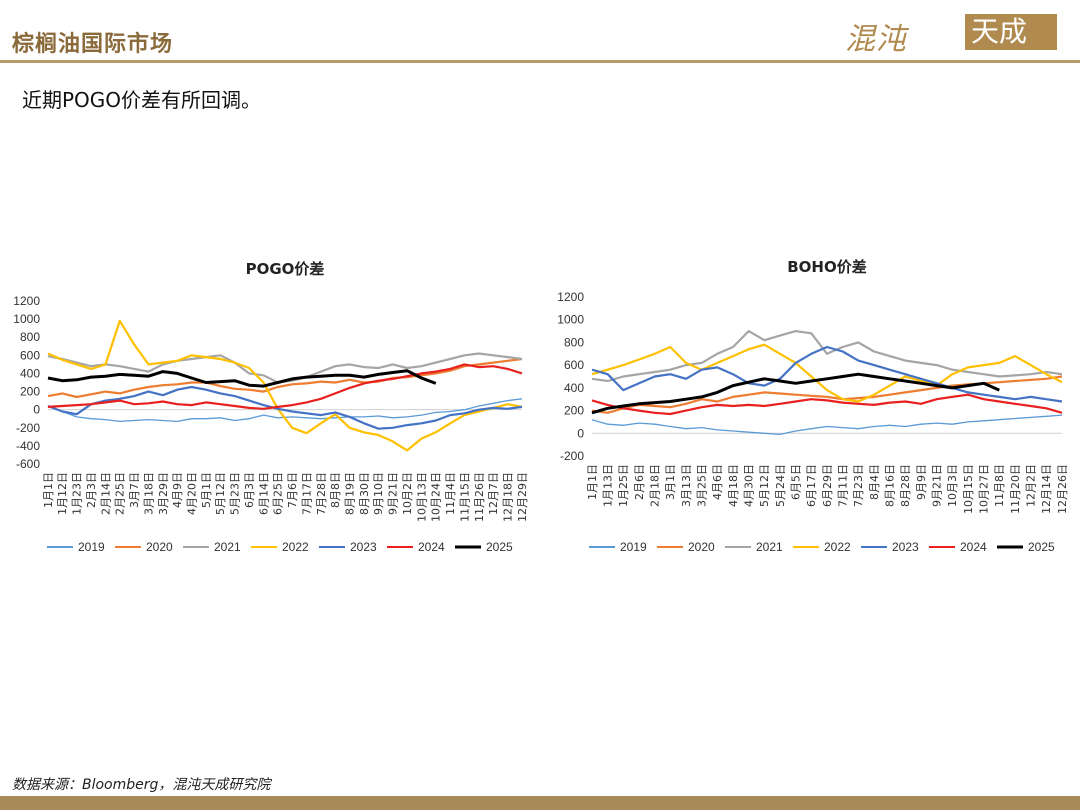 The image size is (1080, 810). What do you see at coordinates (858, 485) in the screenshot?
I see `x-tick-label: 7月23日` at bounding box center [858, 485].